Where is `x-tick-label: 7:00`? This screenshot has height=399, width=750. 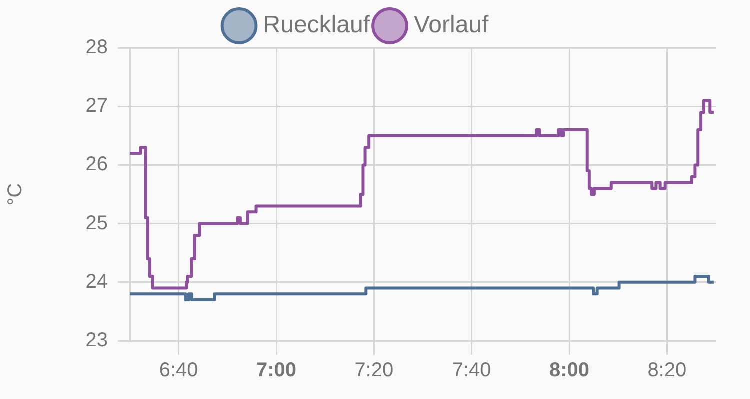 x-tick-label: 7:00 is located at coordinates (276, 371).